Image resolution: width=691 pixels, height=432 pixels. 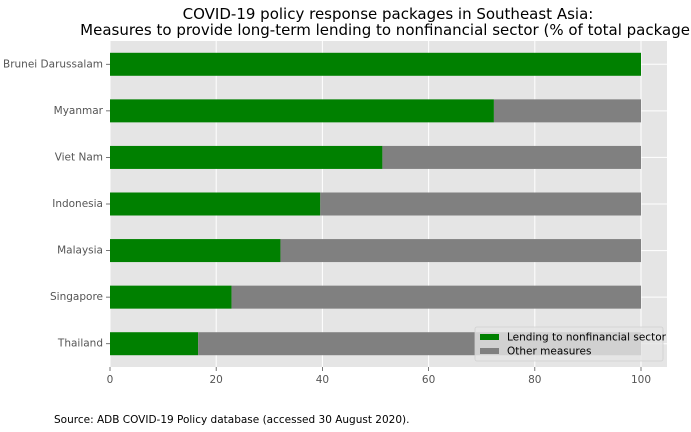 What do you see at coordinates (76, 297) in the screenshot?
I see `y-tick-label: Singapore` at bounding box center [76, 297].